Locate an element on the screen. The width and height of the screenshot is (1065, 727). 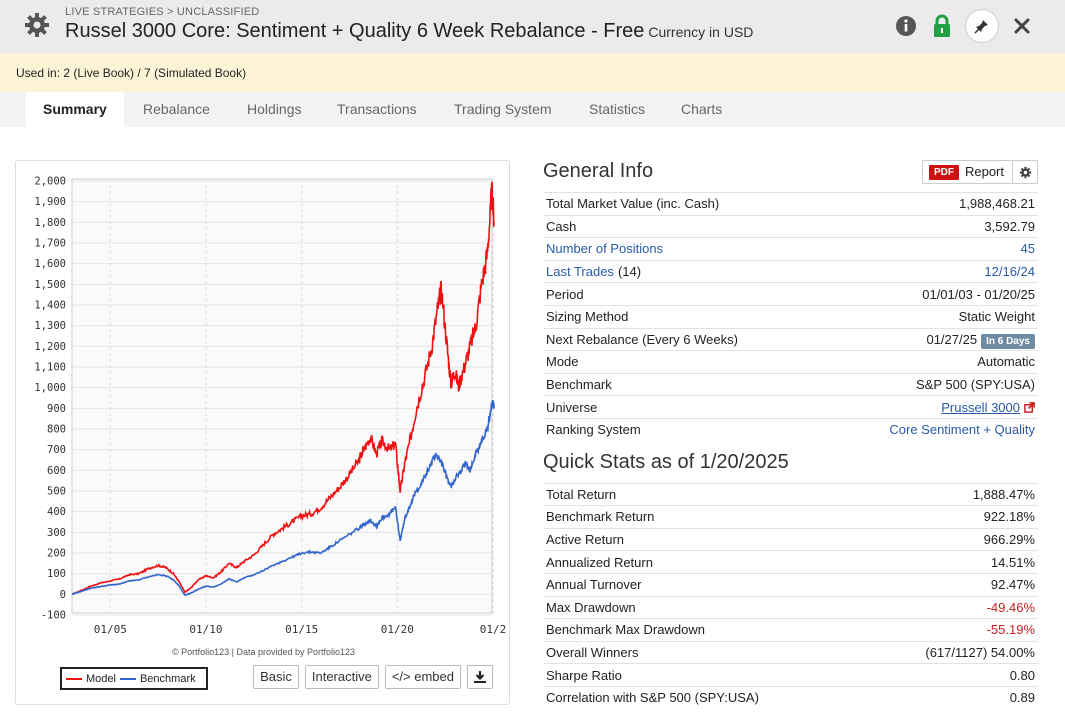
row-key-text: Benchmark is located at coordinates (579, 385).